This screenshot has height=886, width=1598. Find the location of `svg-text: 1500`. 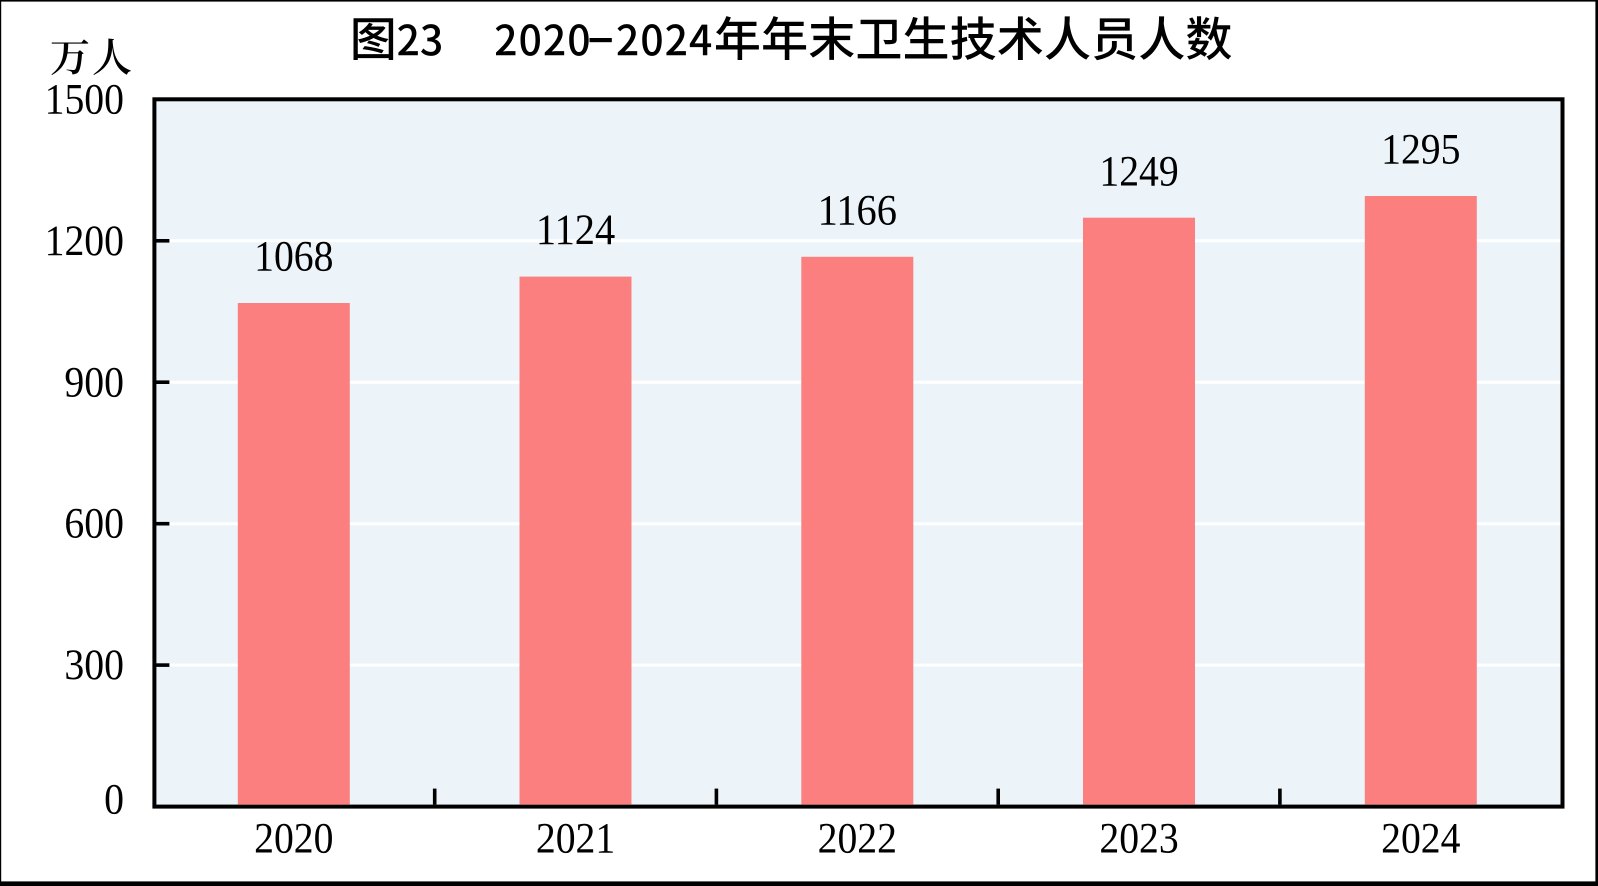

svg-text: 1500 is located at coordinates (84, 99).